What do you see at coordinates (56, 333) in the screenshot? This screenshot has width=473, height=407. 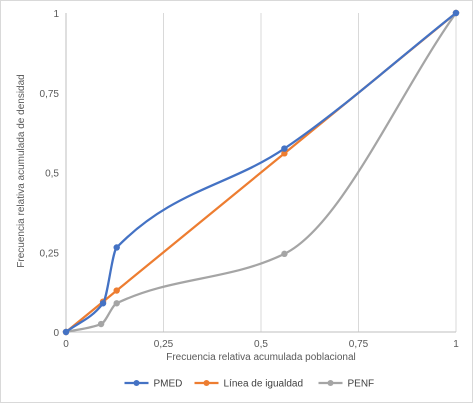 I see `y-tick-label: 0` at bounding box center [56, 333].